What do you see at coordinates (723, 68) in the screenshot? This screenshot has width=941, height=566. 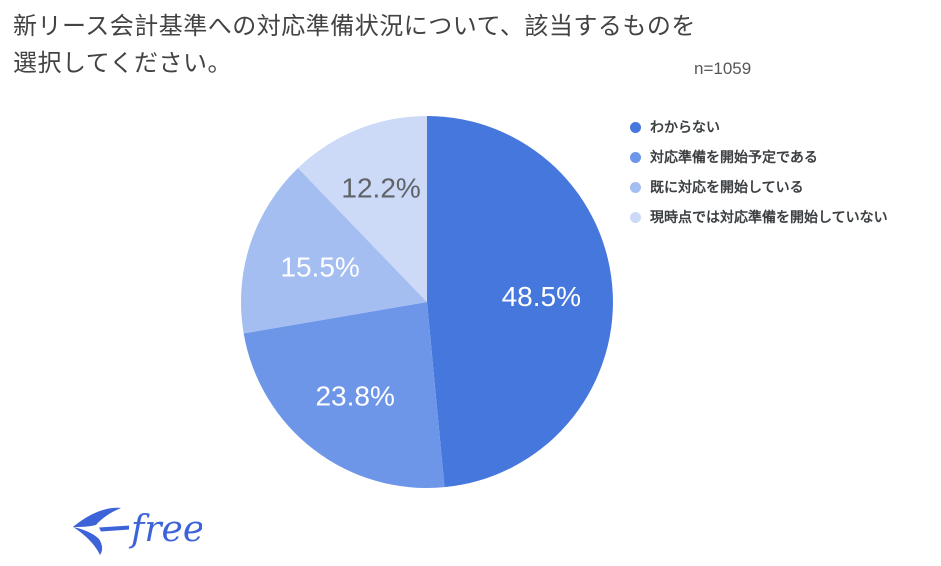 I see `sample-size-label: n=1059` at bounding box center [723, 68].